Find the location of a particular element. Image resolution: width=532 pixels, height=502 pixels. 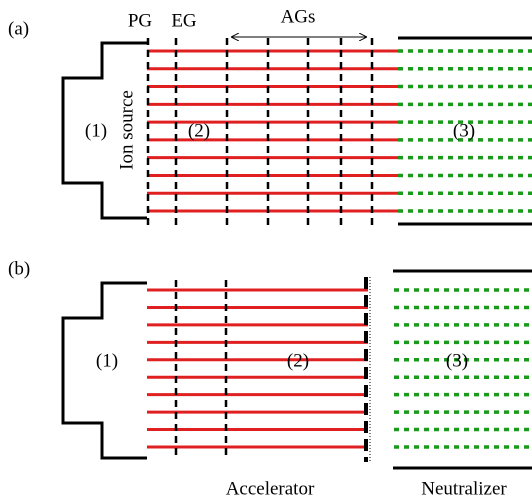

footer-label: Neutralizer is located at coordinates (464, 488).